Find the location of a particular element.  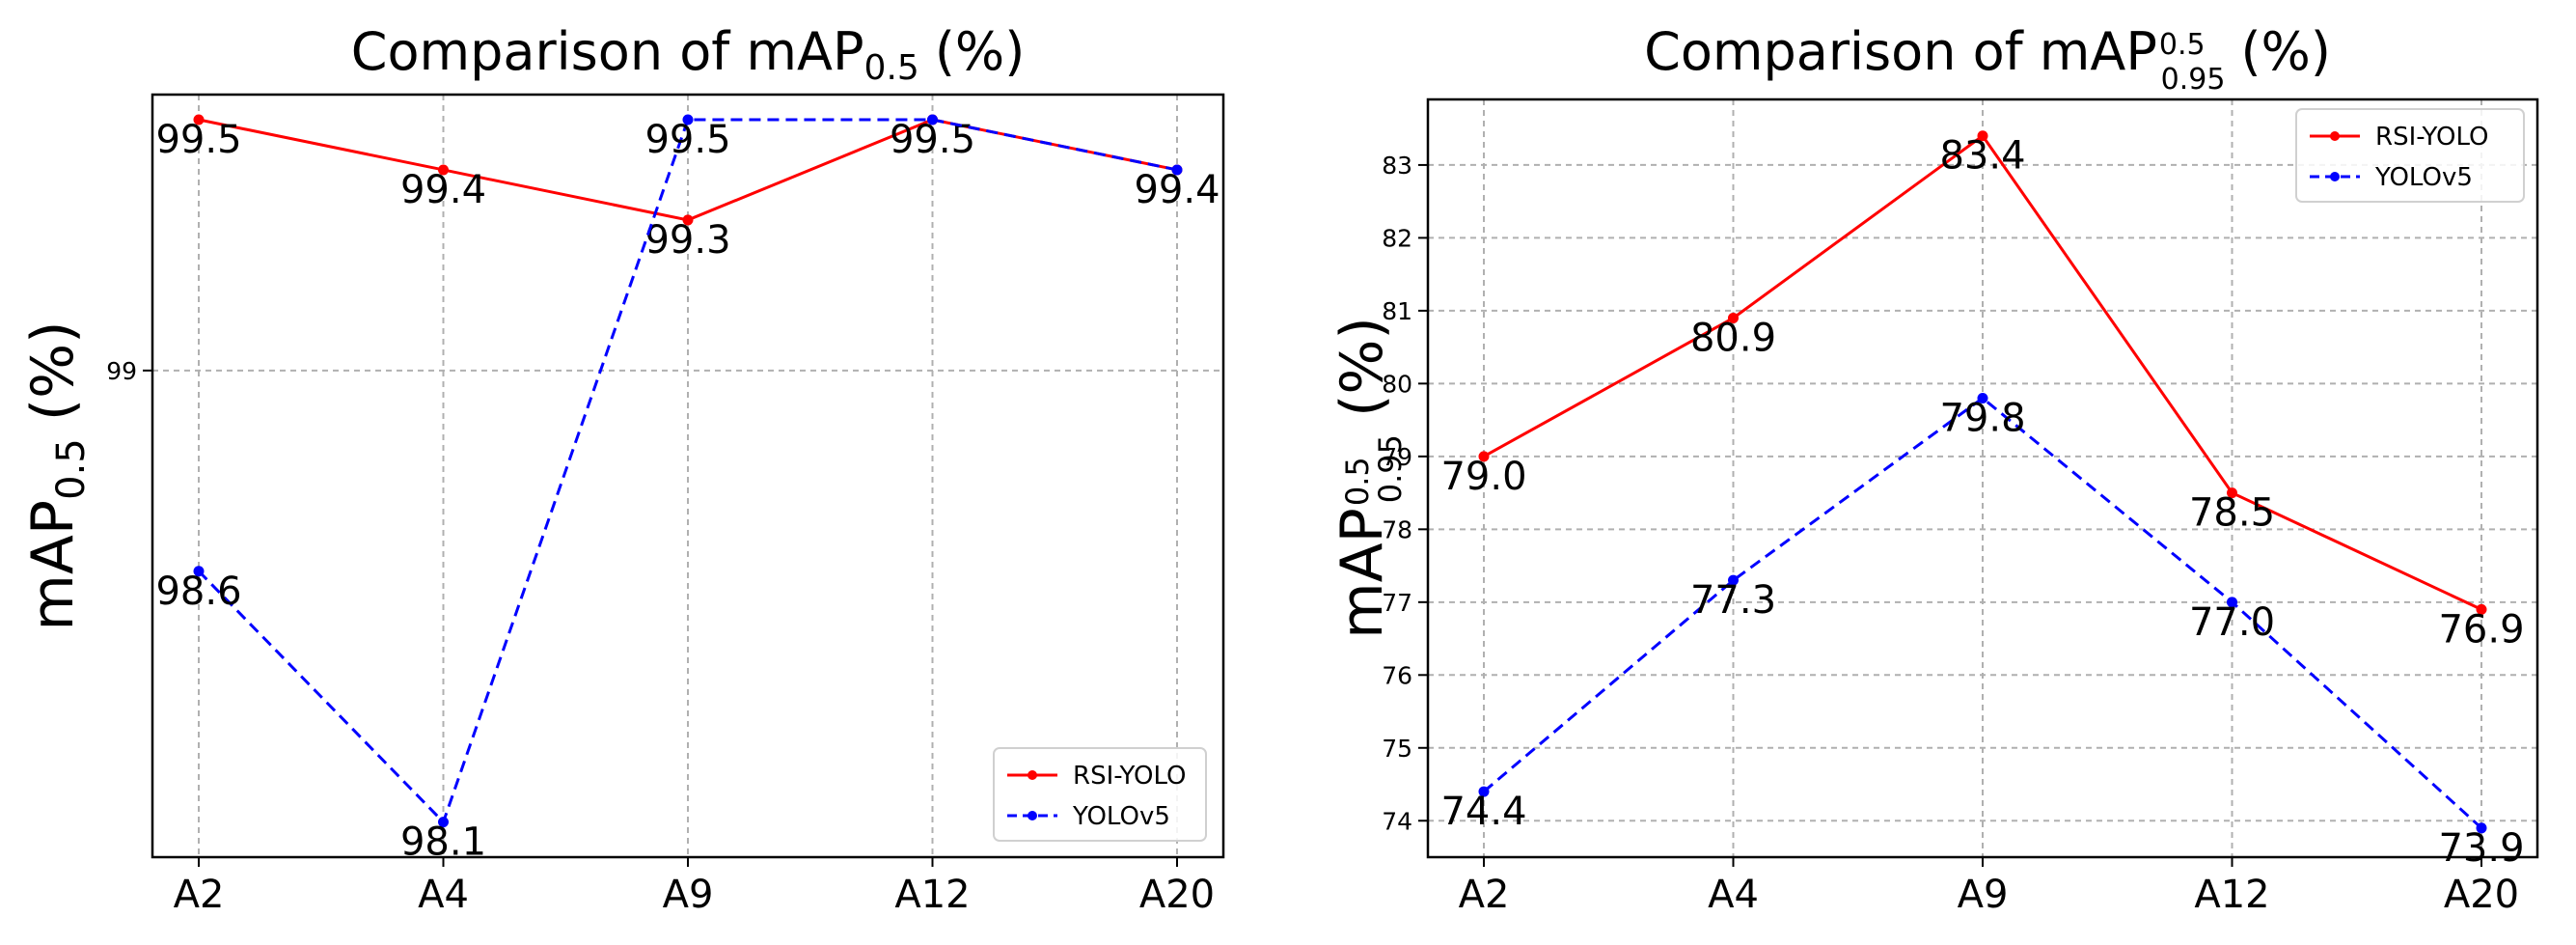

y-tick-label-80: 80 is located at coordinates (1397, 384).